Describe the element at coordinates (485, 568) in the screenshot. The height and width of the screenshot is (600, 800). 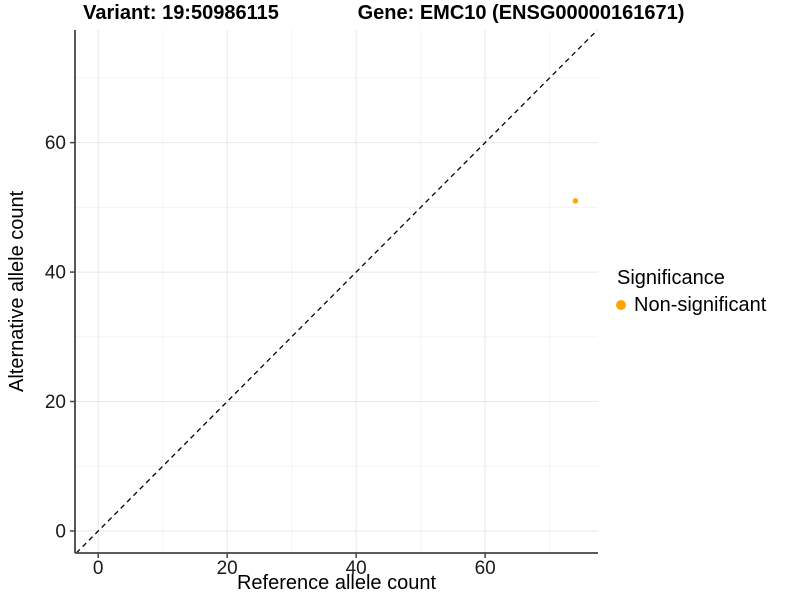
I see `x-tick-label: 60` at that location.